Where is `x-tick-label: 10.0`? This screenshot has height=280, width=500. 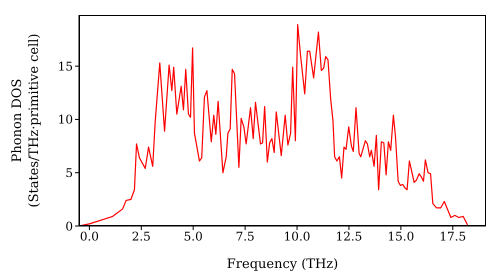 x-tick-label: 10.0 is located at coordinates (297, 237).